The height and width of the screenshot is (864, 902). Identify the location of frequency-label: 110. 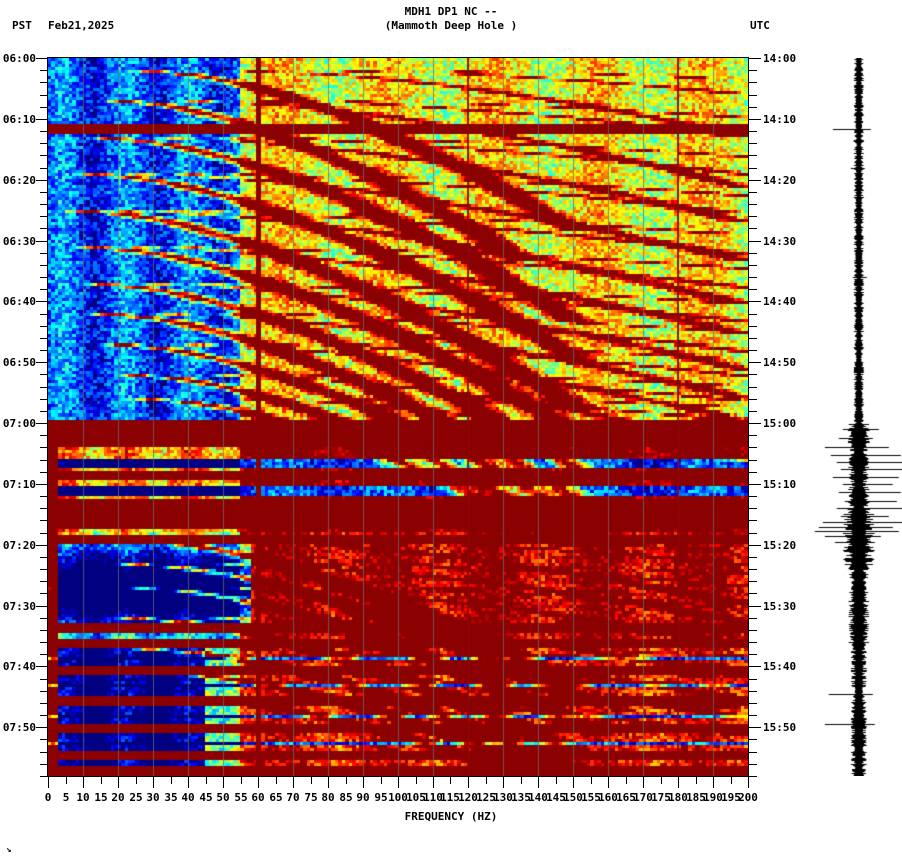
(433, 797).